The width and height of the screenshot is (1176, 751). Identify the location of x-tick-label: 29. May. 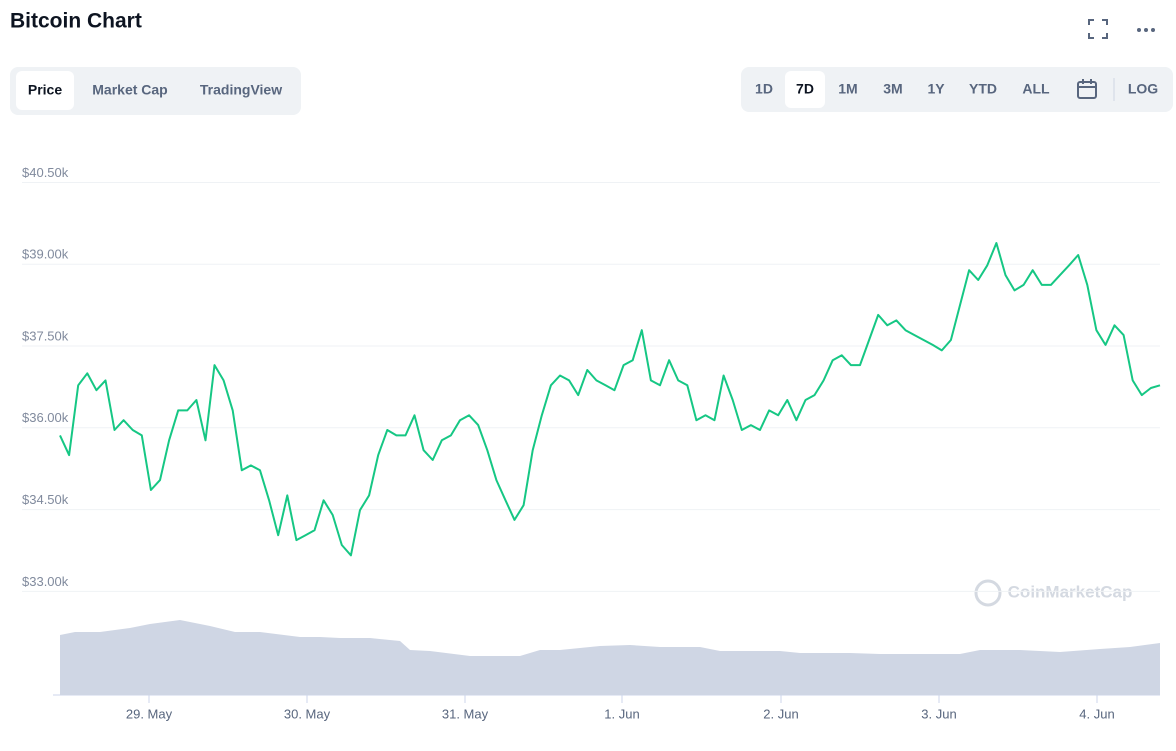
(149, 713).